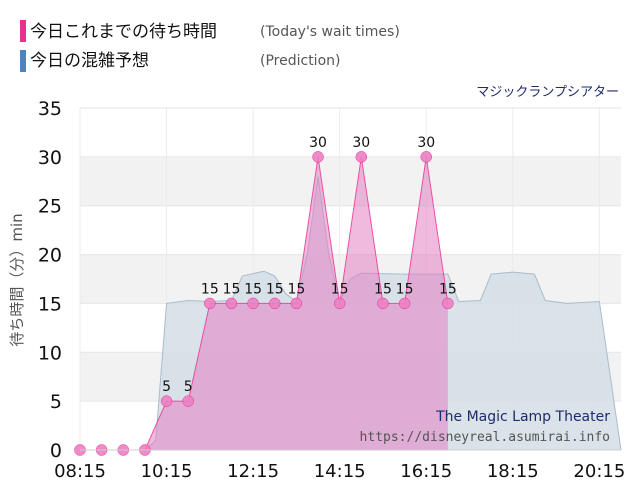 The width and height of the screenshot is (640, 500). Describe the element at coordinates (330, 32) in the screenshot. I see `legend-subtitle-today: (Today's wait times)` at that location.